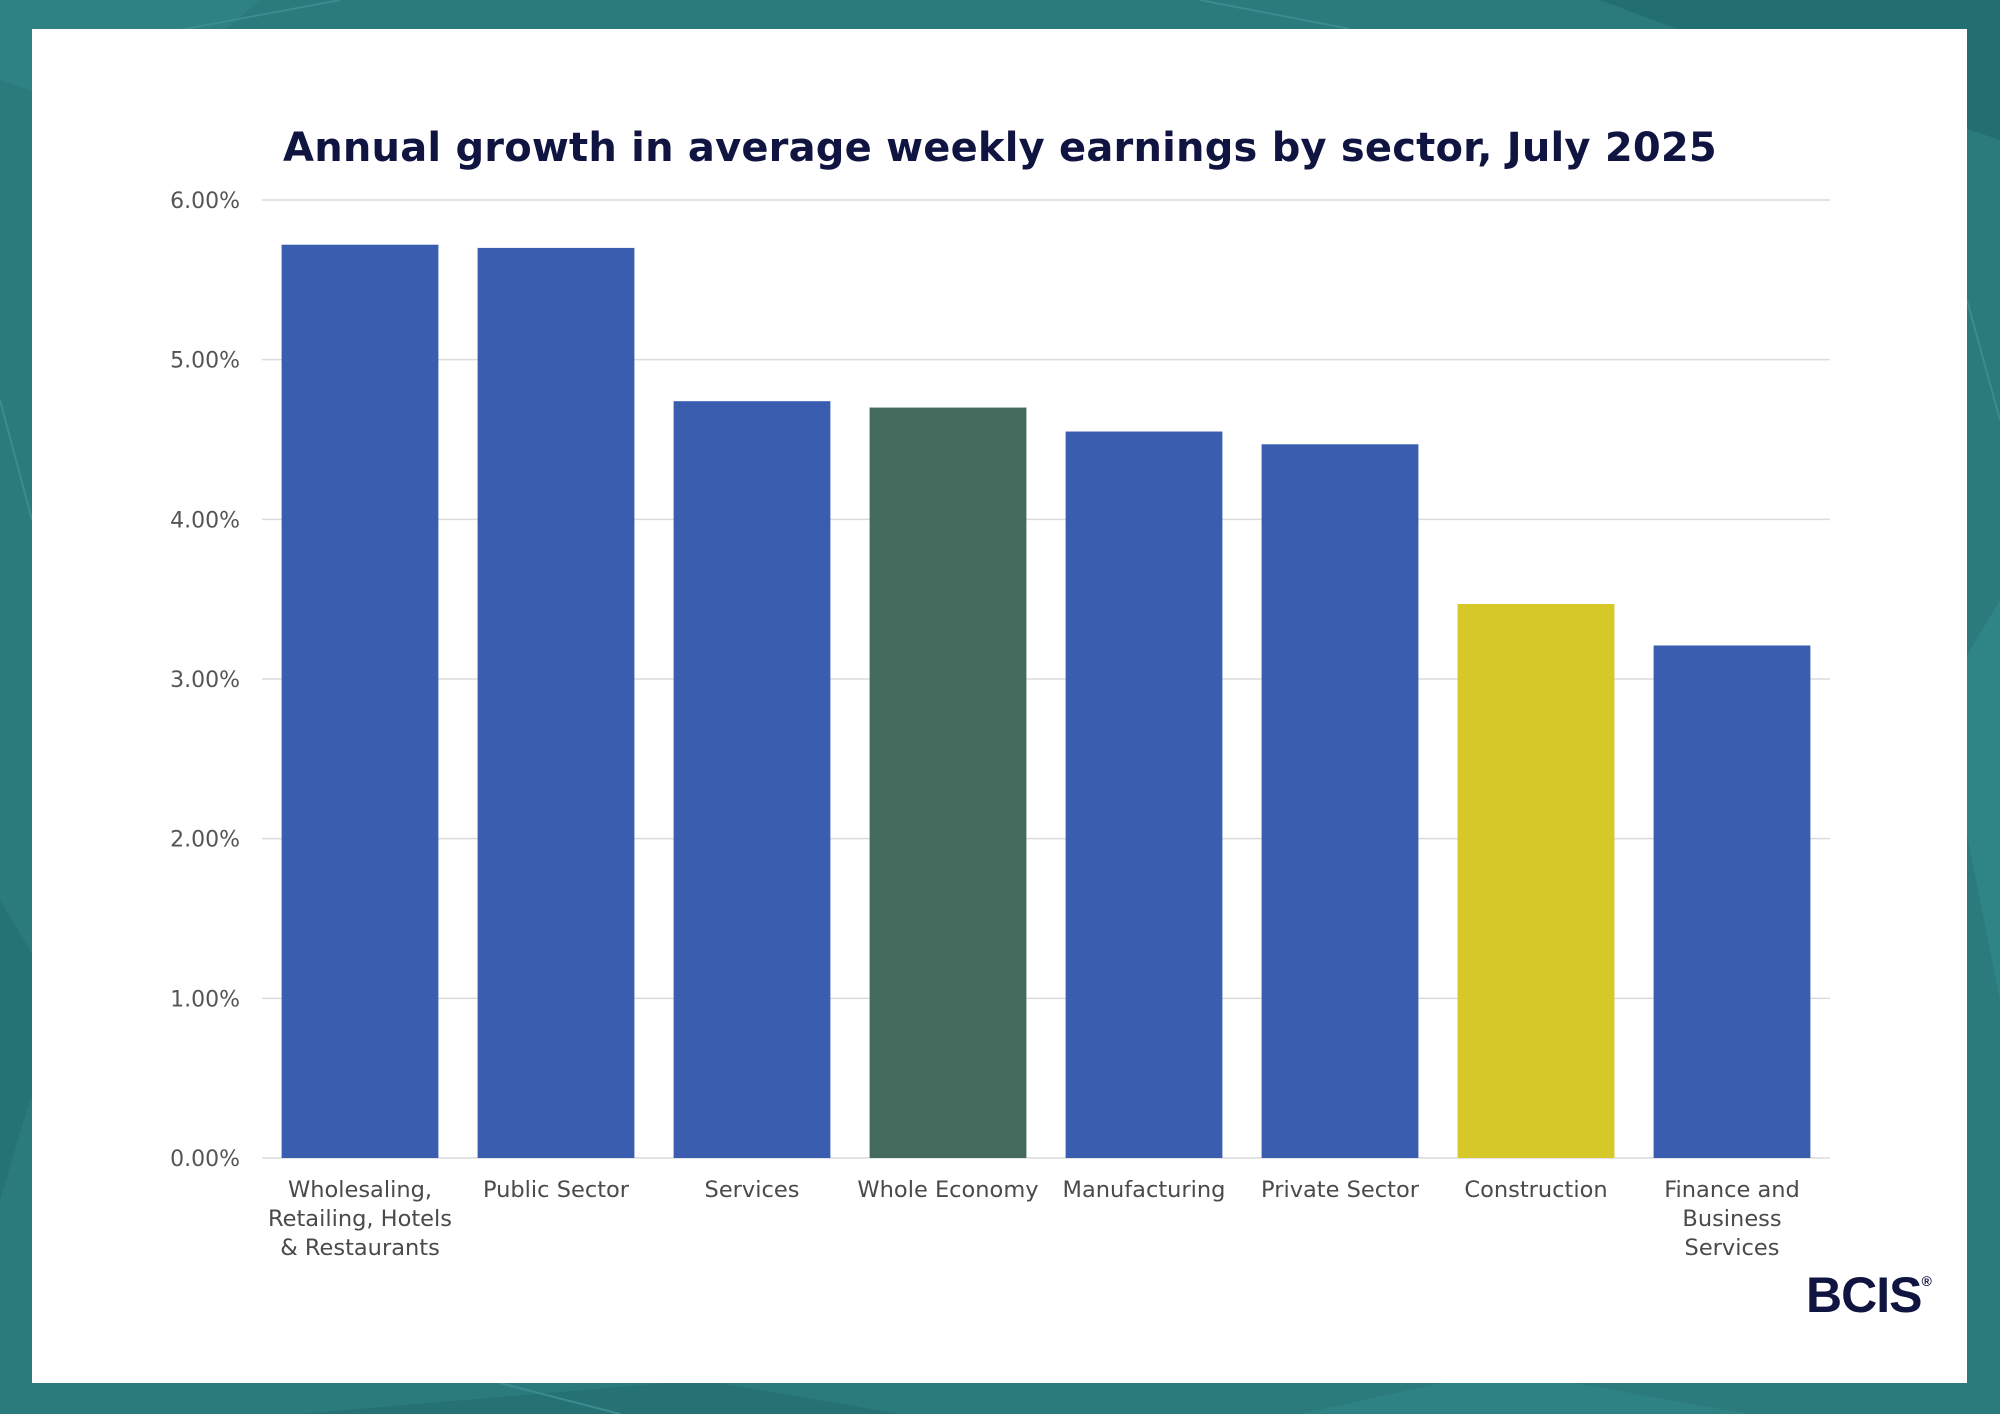 The height and width of the screenshot is (1414, 2000). I want to click on y-tick-label-4: 4.00%, so click(205, 520).